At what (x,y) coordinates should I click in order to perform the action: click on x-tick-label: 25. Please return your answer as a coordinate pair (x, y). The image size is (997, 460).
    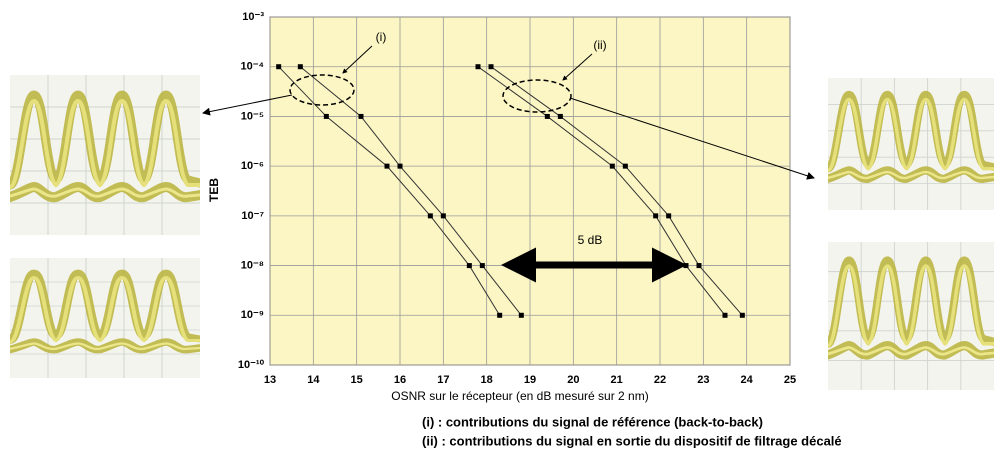
    Looking at the image, I should click on (790, 380).